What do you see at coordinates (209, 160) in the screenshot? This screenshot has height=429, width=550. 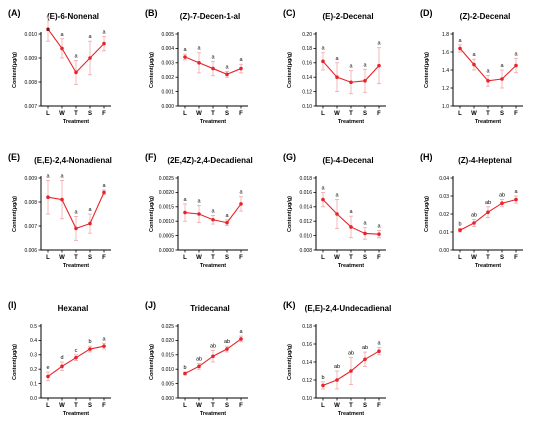 I see `panel-title: (2E,4Z)-2,4-Decadienal` at bounding box center [209, 160].